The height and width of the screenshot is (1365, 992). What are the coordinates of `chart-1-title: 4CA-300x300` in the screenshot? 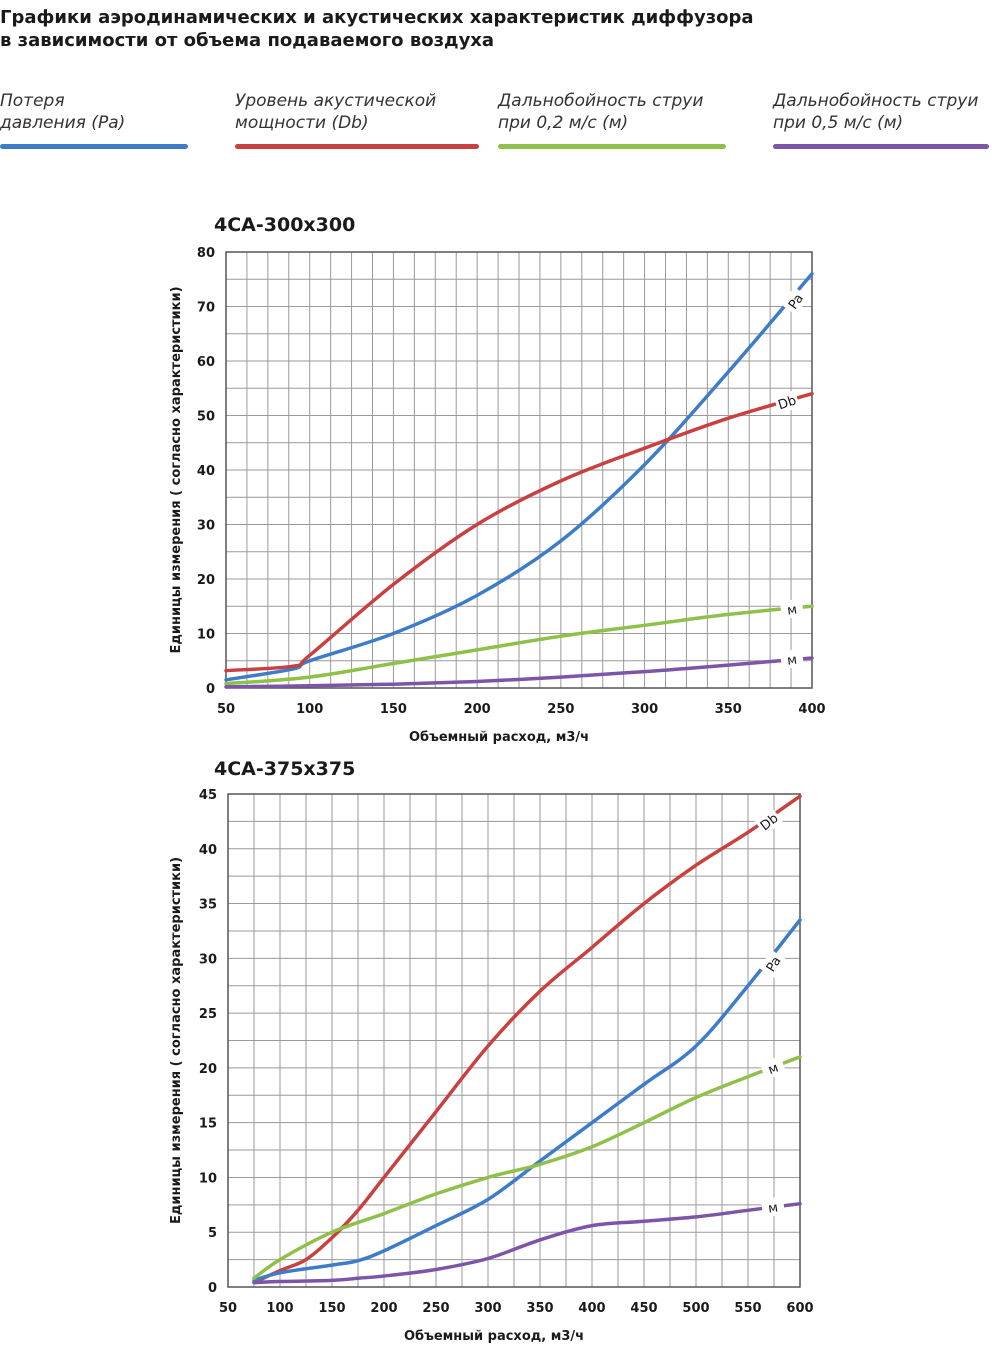 It's located at (285, 225).